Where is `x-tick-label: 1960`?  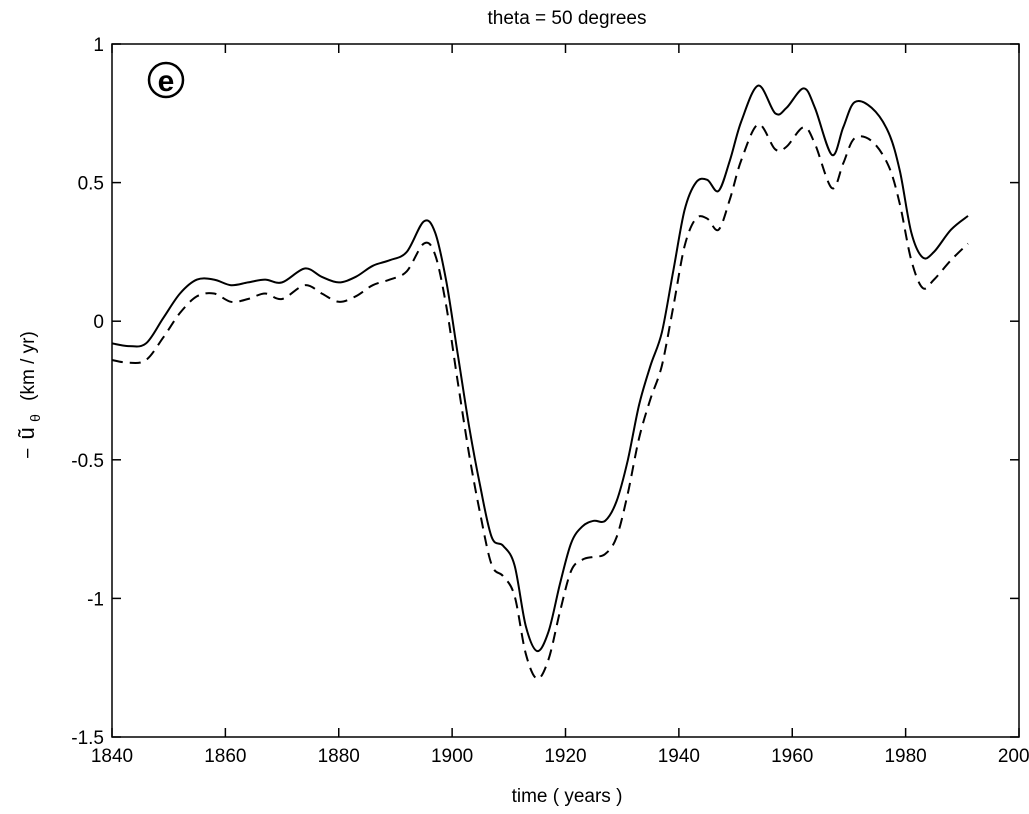 x-tick-label: 1960 is located at coordinates (792, 756).